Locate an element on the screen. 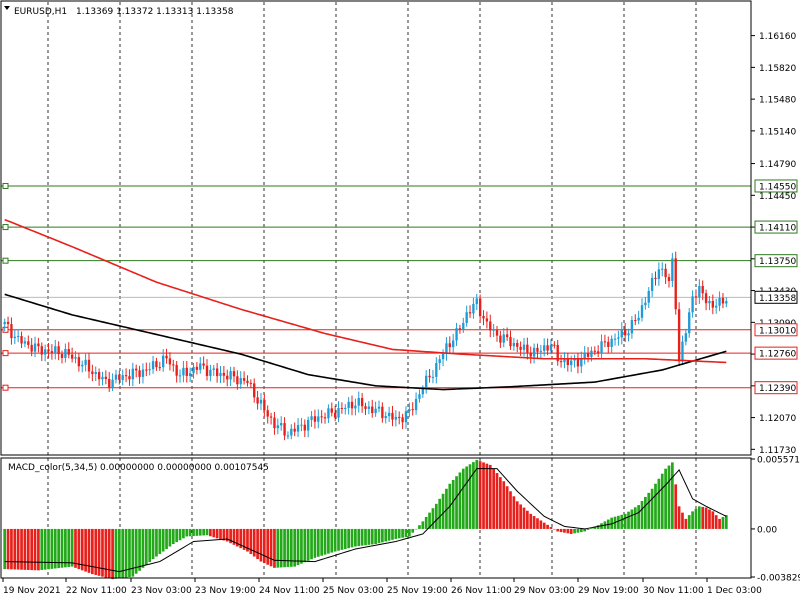 This screenshot has height=600, width=800. collapse-triangle-icon is located at coordinates (7, 8).